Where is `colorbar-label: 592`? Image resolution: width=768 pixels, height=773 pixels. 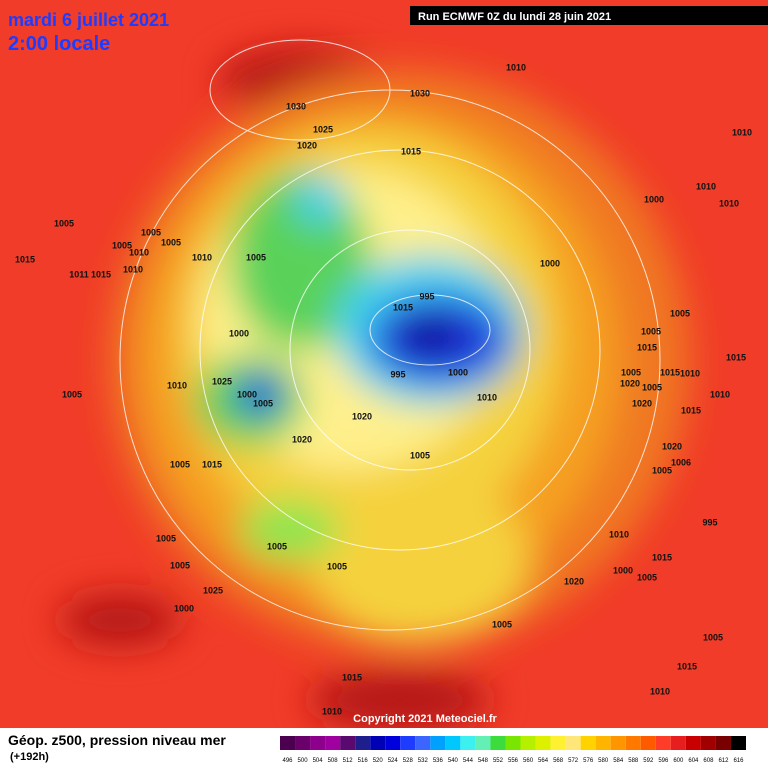
colorbar-label: 592 is located at coordinates (648, 761).